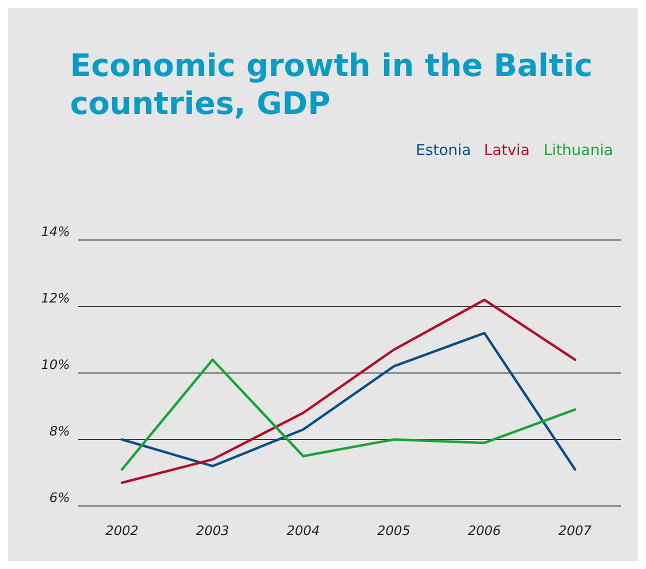 The height and width of the screenshot is (569, 646). Describe the element at coordinates (59, 432) in the screenshot. I see `y-tick-label: 8%` at that location.